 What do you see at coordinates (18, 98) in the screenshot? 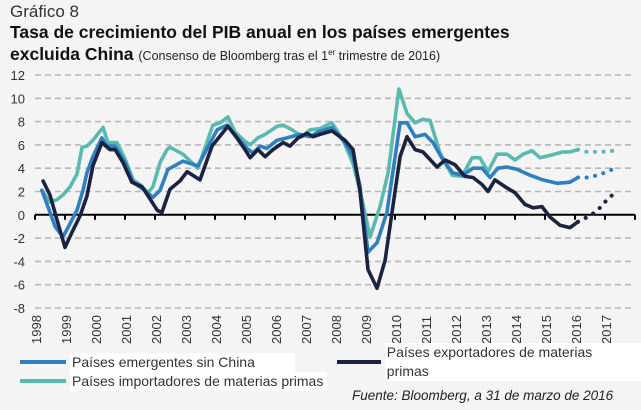
I see `y-tick-label: 10` at bounding box center [18, 98].